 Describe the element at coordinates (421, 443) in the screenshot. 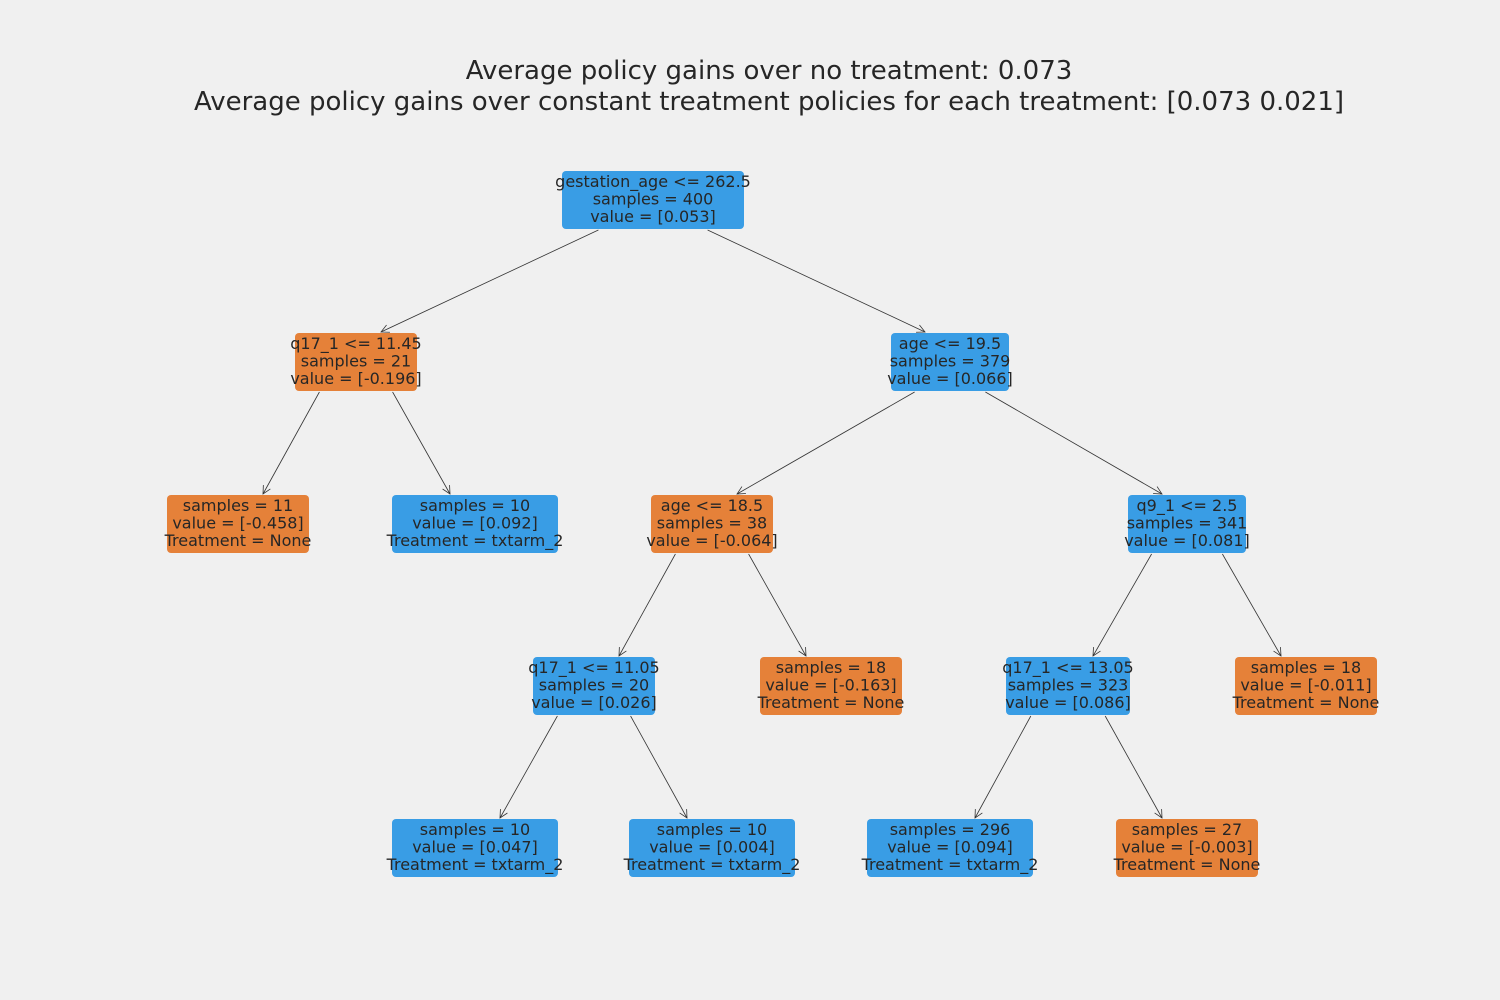

I see `tree-edge-n1-n4` at that location.